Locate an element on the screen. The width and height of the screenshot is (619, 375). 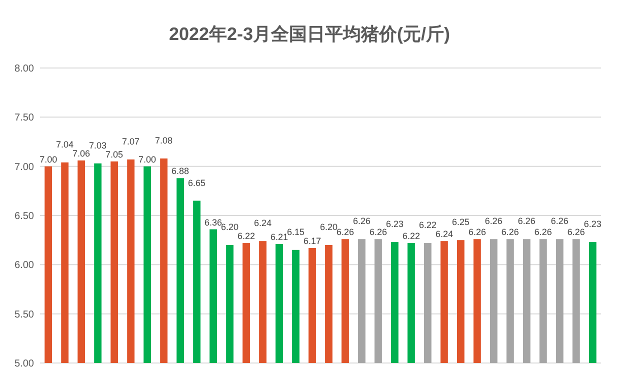
y-tick-label: 8.00 is located at coordinates (24, 69).